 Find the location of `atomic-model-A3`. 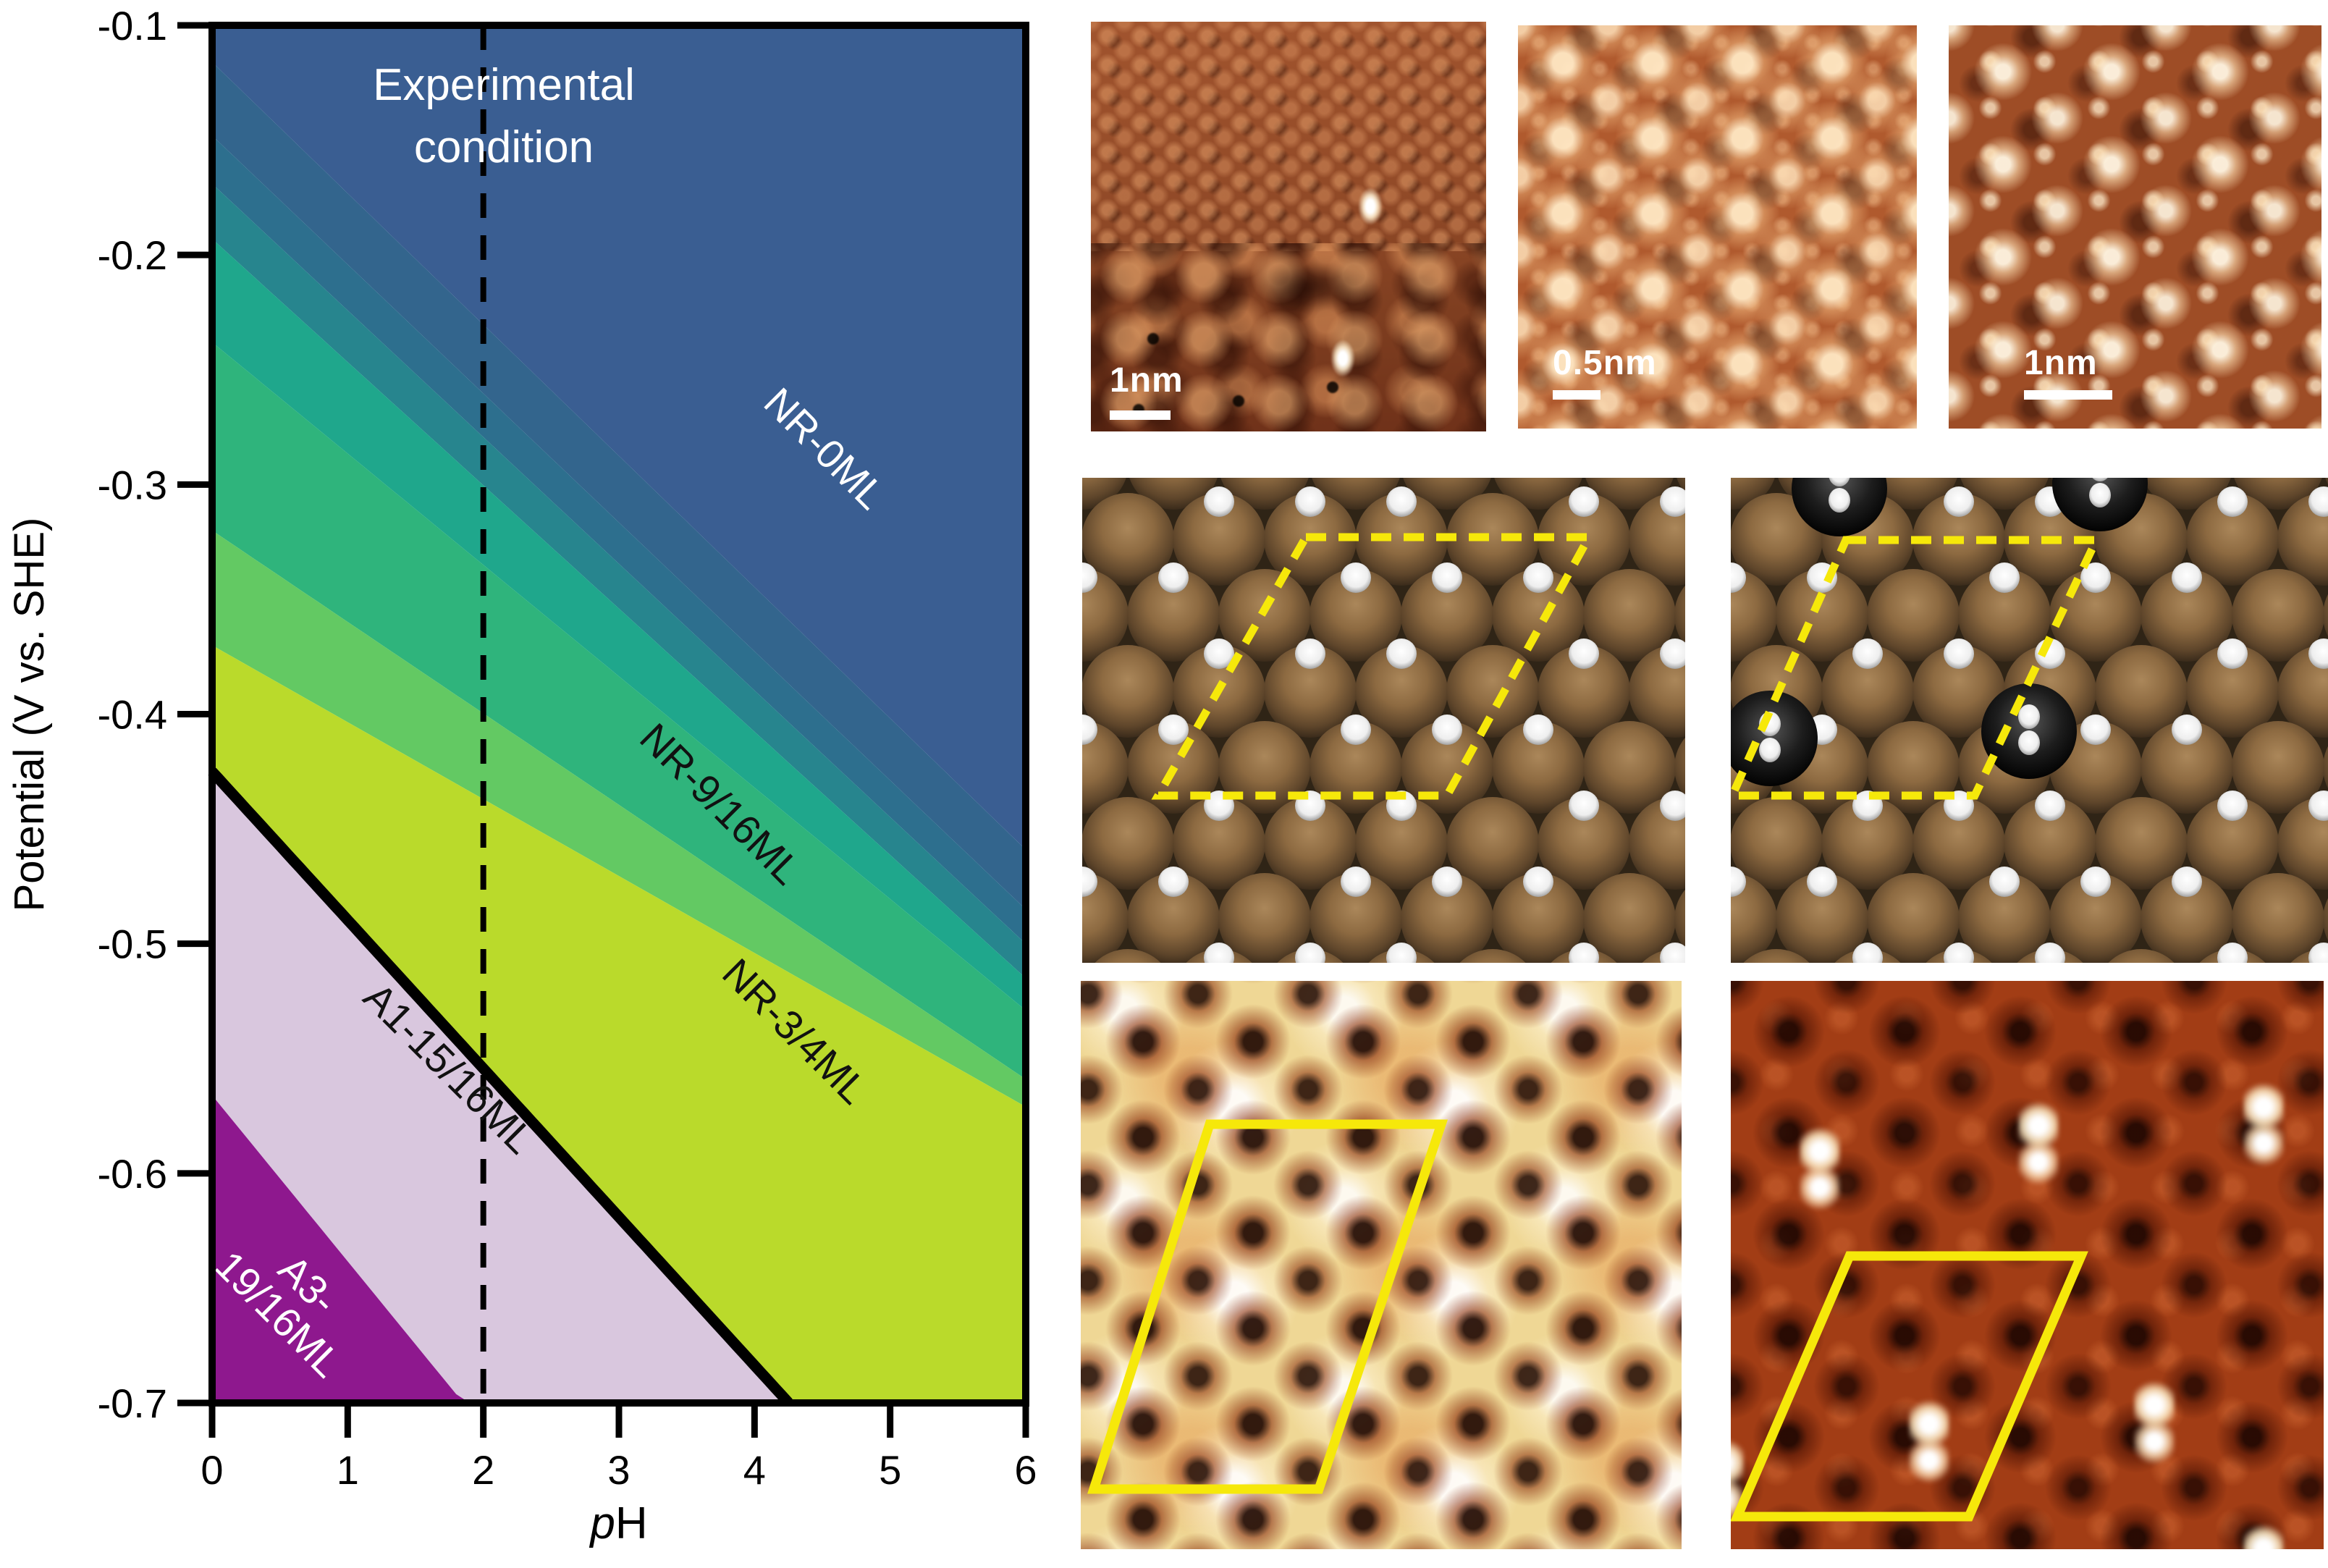

atomic-model-A3 is located at coordinates (2029, 721).